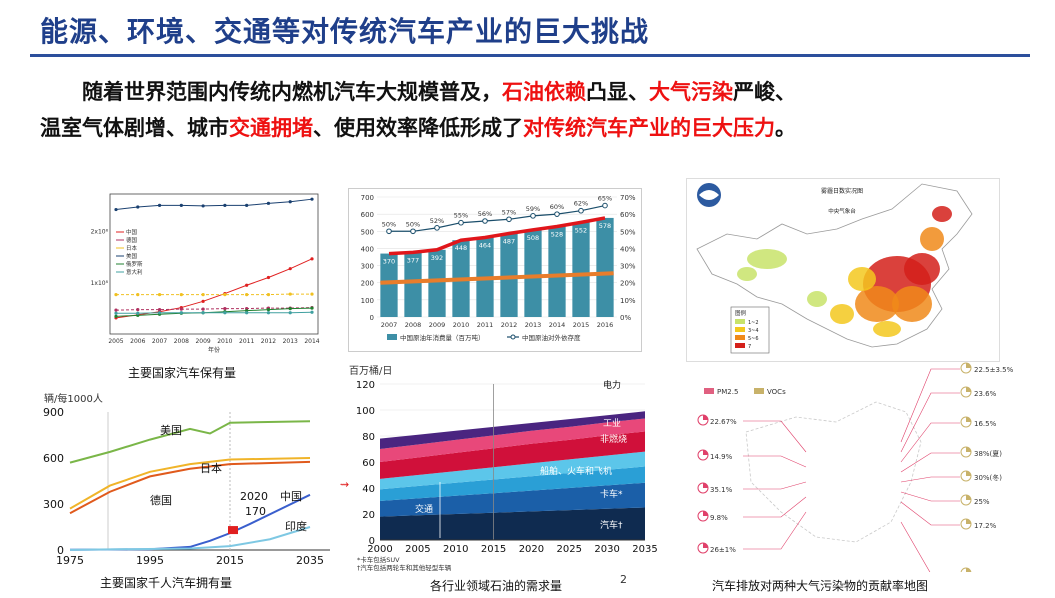 The width and height of the screenshot is (1055, 598). What do you see at coordinates (628, 198) in the screenshot?
I see `y2-tick-label: 70%` at bounding box center [628, 198].